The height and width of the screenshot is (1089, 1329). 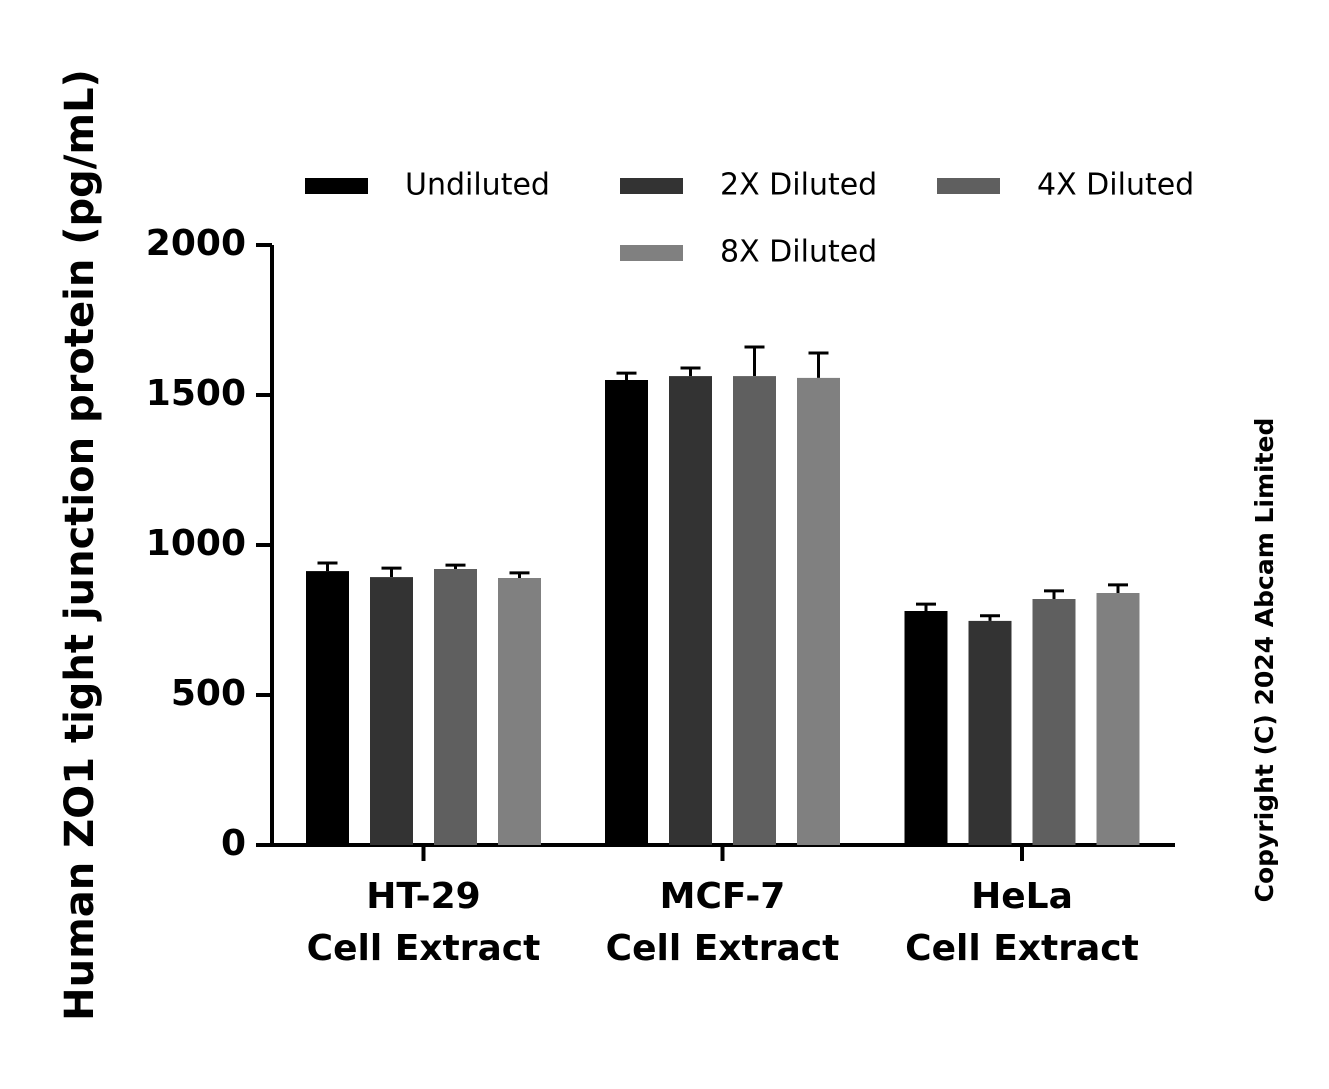 I want to click on legend-label: 8X Diluted, so click(x=798, y=252).